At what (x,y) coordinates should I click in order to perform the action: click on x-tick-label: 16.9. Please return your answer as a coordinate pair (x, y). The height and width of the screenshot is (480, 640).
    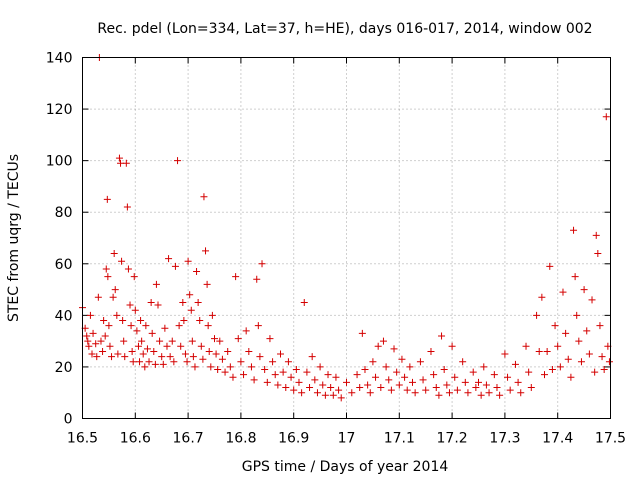
    Looking at the image, I should click on (293, 439).